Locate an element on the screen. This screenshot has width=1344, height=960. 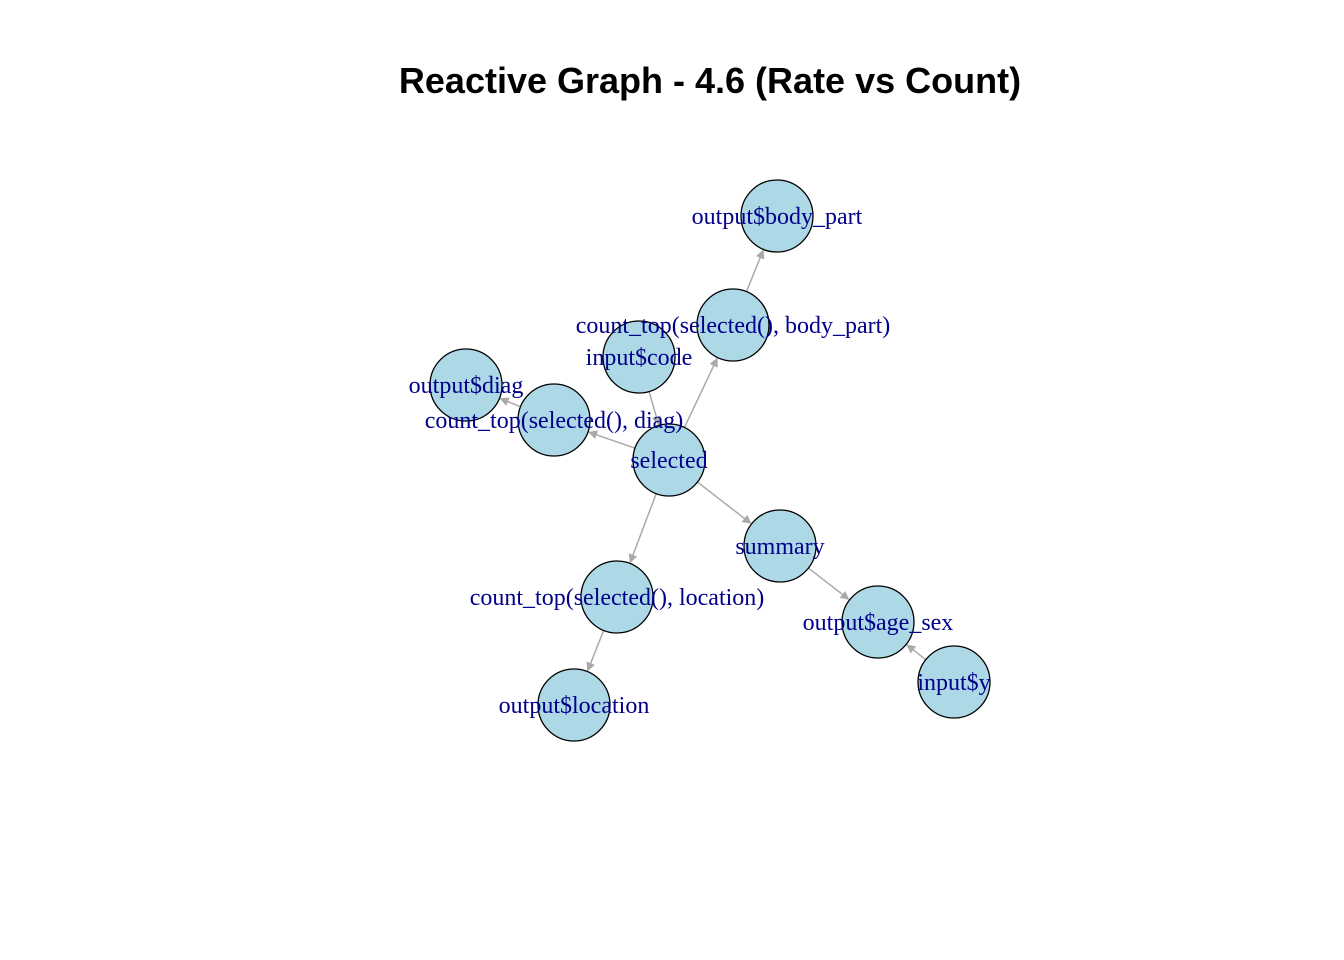
edge-summary-to-age_sex_out is located at coordinates (828, 583).